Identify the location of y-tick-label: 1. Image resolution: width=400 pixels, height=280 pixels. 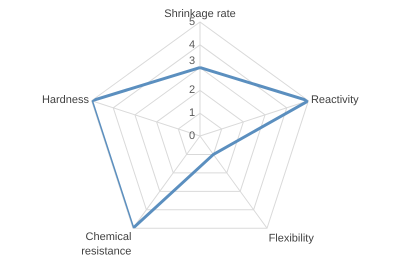
(192, 113).